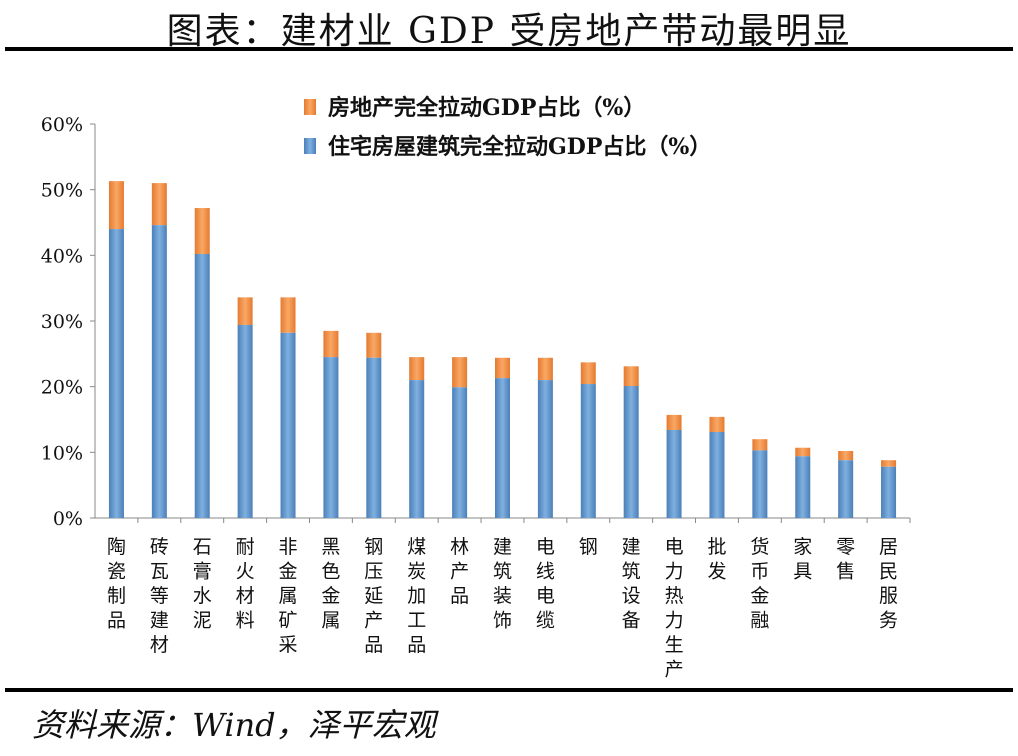 The height and width of the screenshot is (756, 1018). Describe the element at coordinates (545, 572) in the screenshot. I see `x-tick-label-char: 线` at that location.